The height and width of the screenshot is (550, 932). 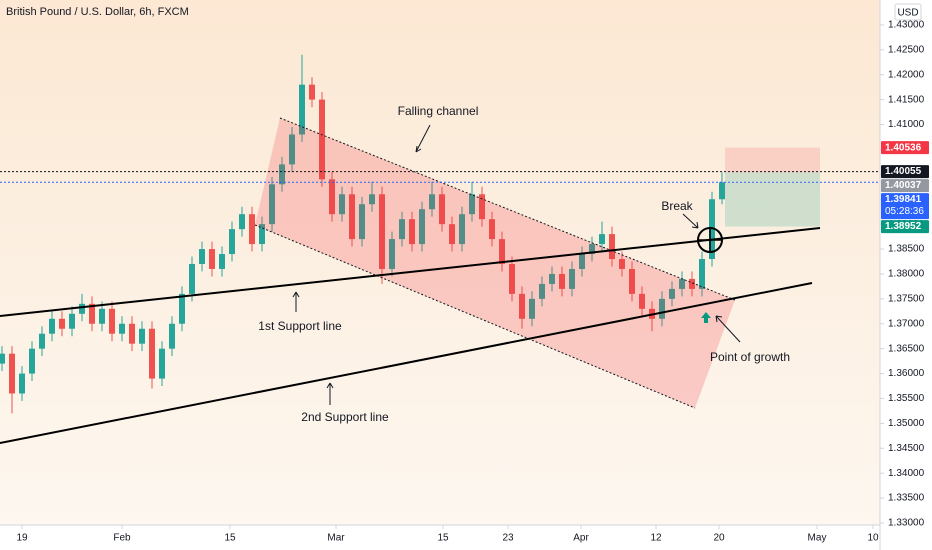 I want to click on x-tick-label: Mar, so click(x=336, y=538).